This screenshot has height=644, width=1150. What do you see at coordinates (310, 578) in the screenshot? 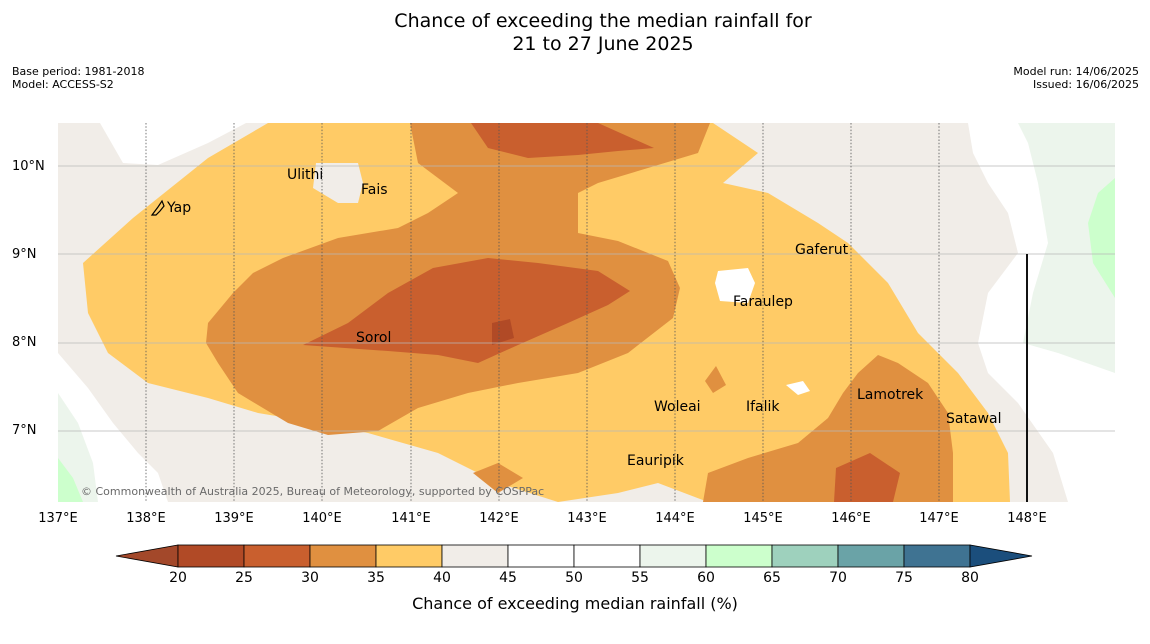
I see `colorbar-tick-30: 30` at bounding box center [310, 578].